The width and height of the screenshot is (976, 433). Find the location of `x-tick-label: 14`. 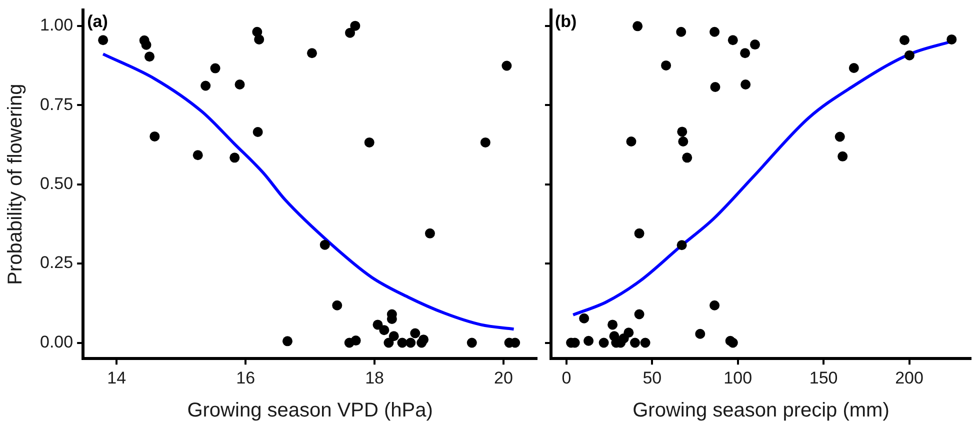

x-tick-label: 14 is located at coordinates (116, 378).